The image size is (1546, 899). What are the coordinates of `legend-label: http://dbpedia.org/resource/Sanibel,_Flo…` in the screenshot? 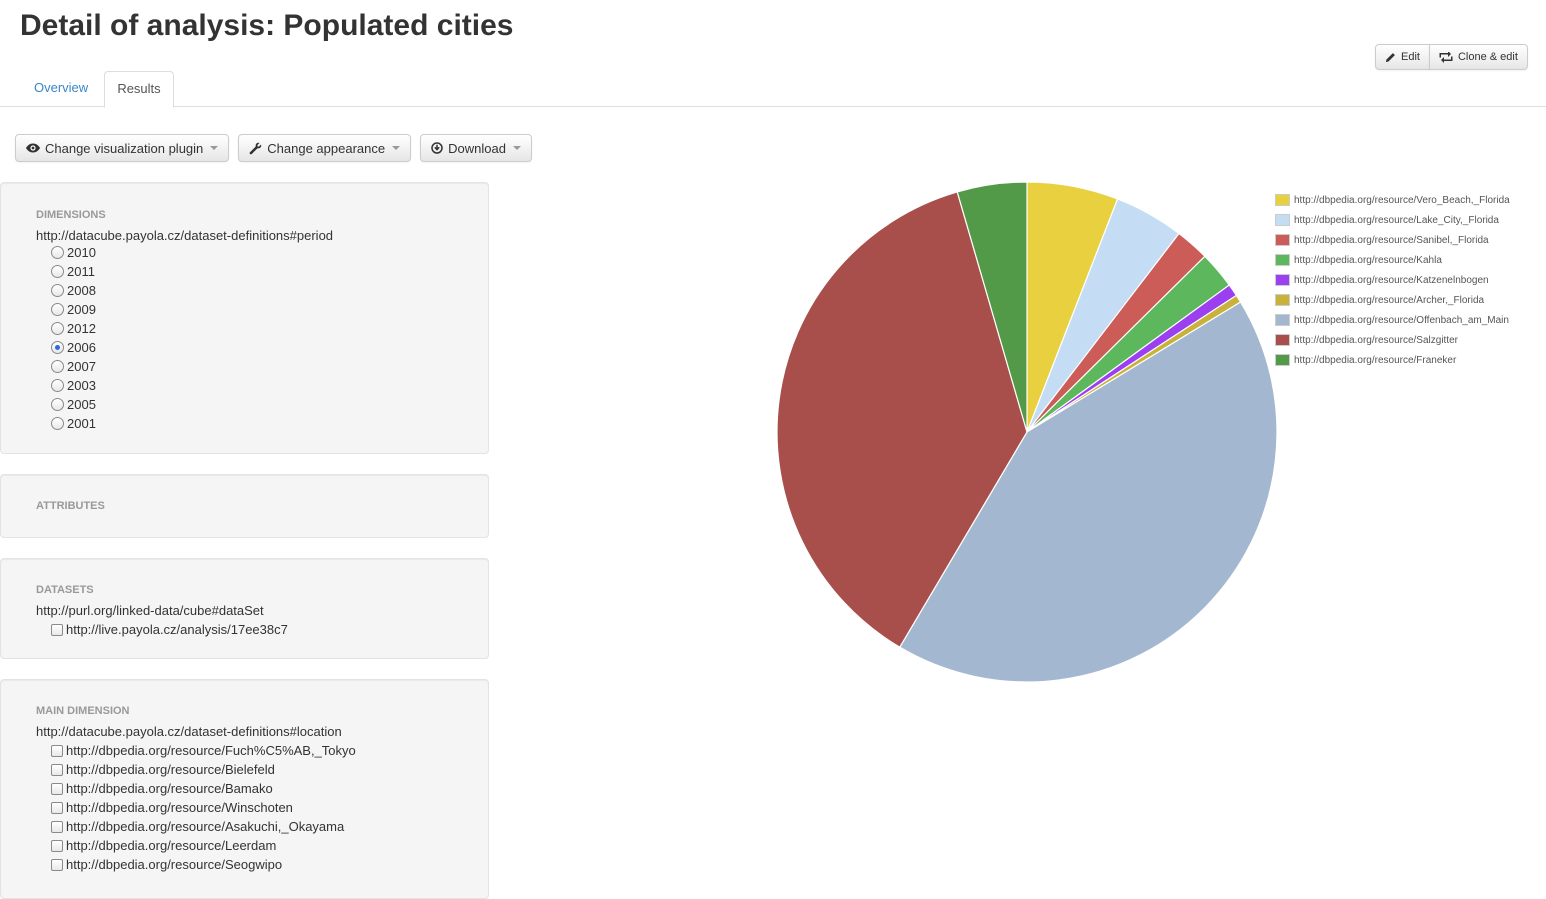 It's located at (1391, 240).